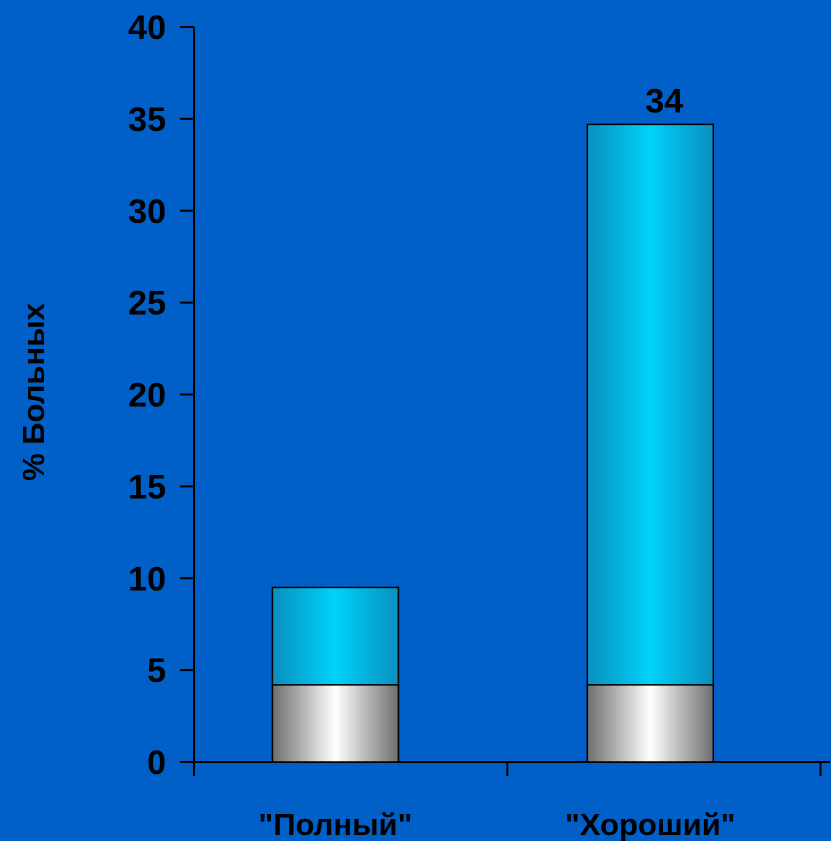  I want to click on y-tick-label: 35, so click(147, 120).